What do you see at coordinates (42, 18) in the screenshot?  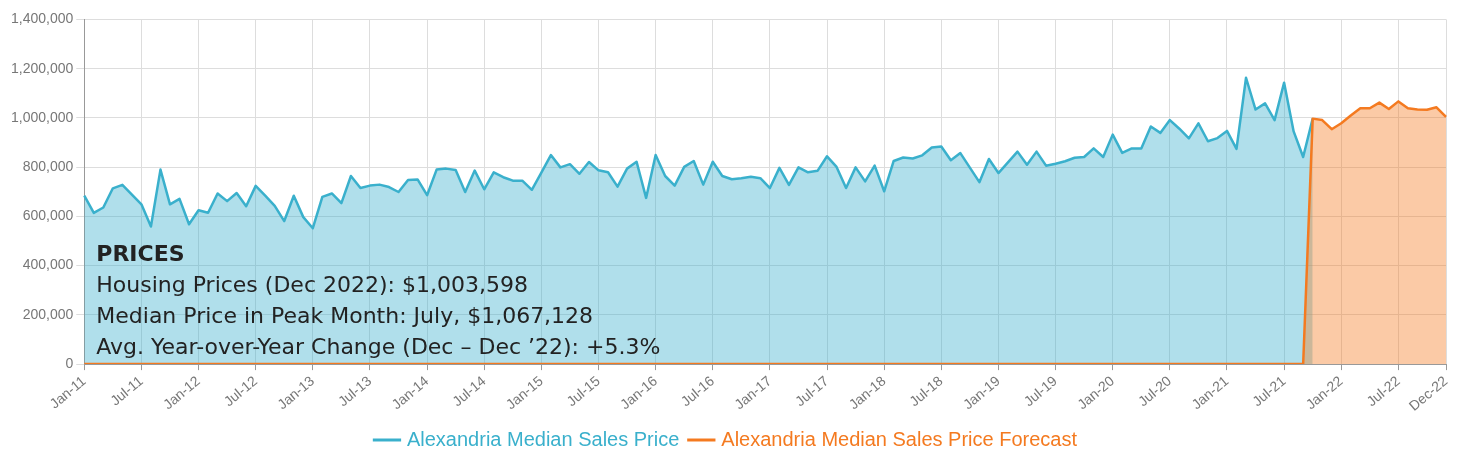 I see `y-tick-label: 1,400,000` at bounding box center [42, 18].